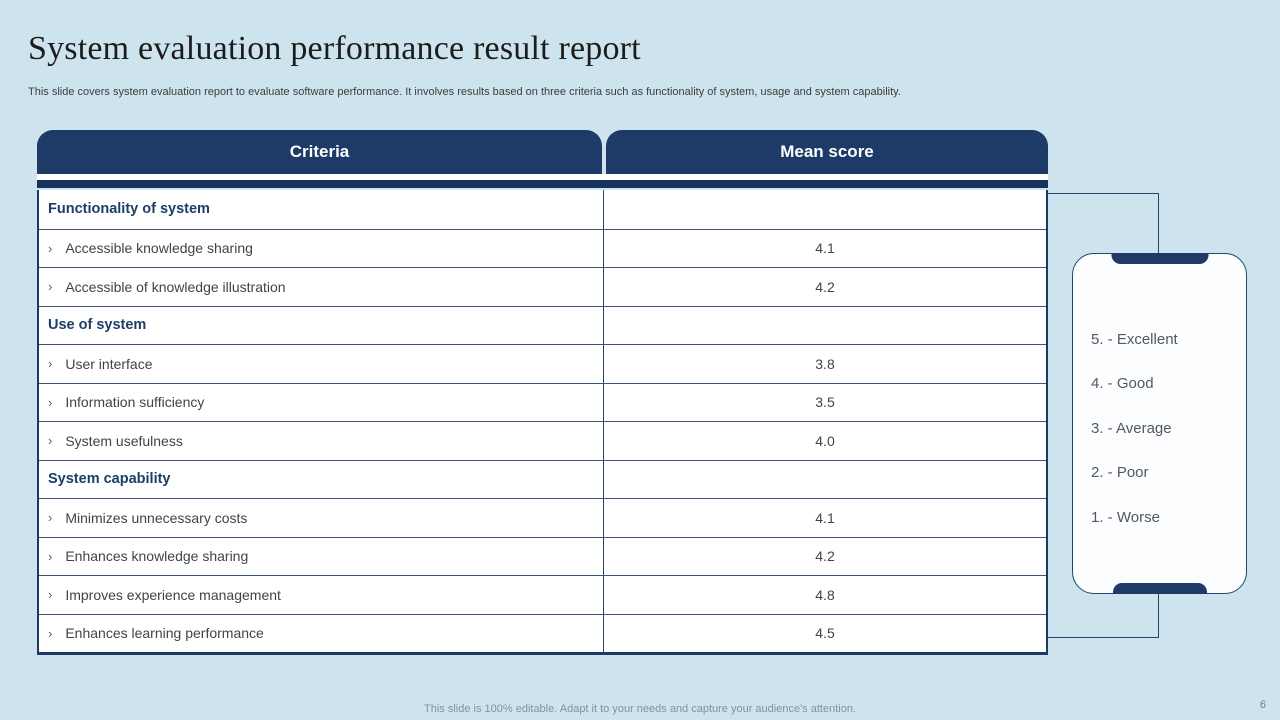 This screenshot has height=720, width=1280. What do you see at coordinates (124, 440) in the screenshot?
I see `criteria-label: System usefulness` at bounding box center [124, 440].